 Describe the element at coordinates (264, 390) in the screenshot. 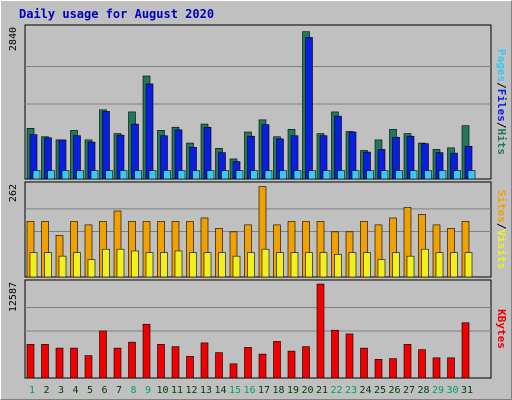

I see `x-tick-label-17: 17` at that location.